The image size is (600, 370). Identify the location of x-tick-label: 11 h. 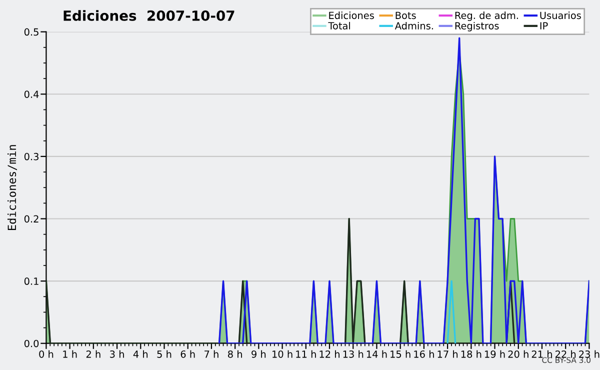
(306, 354).